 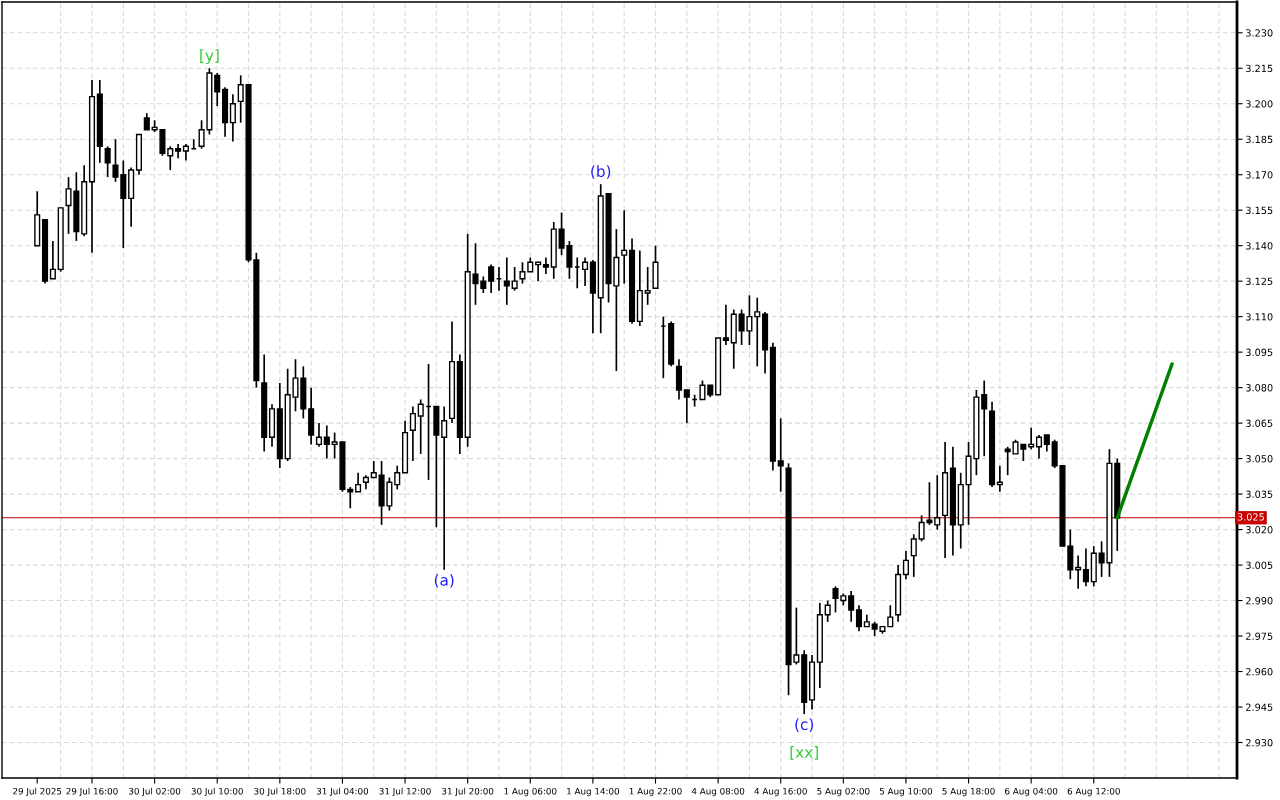 I want to click on y-tick-label: 3.185, so click(x=1259, y=139).